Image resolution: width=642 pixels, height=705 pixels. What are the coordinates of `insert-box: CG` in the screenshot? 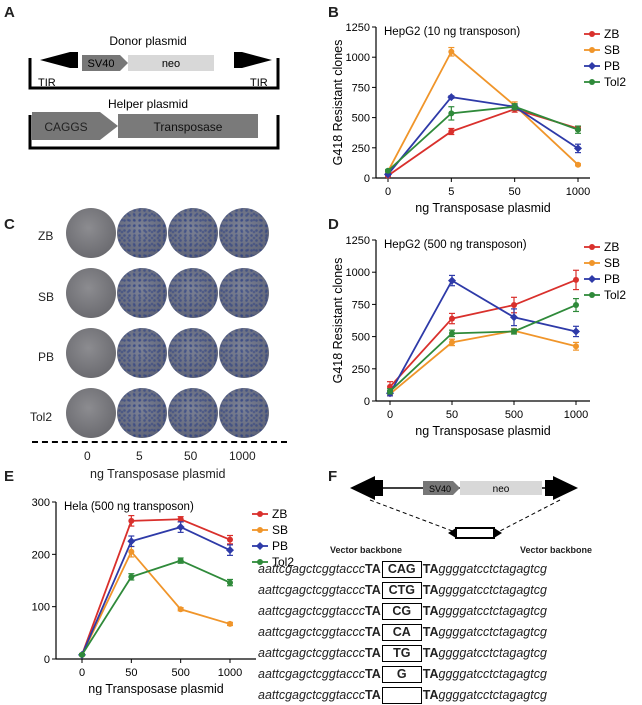 It's located at (401, 611).